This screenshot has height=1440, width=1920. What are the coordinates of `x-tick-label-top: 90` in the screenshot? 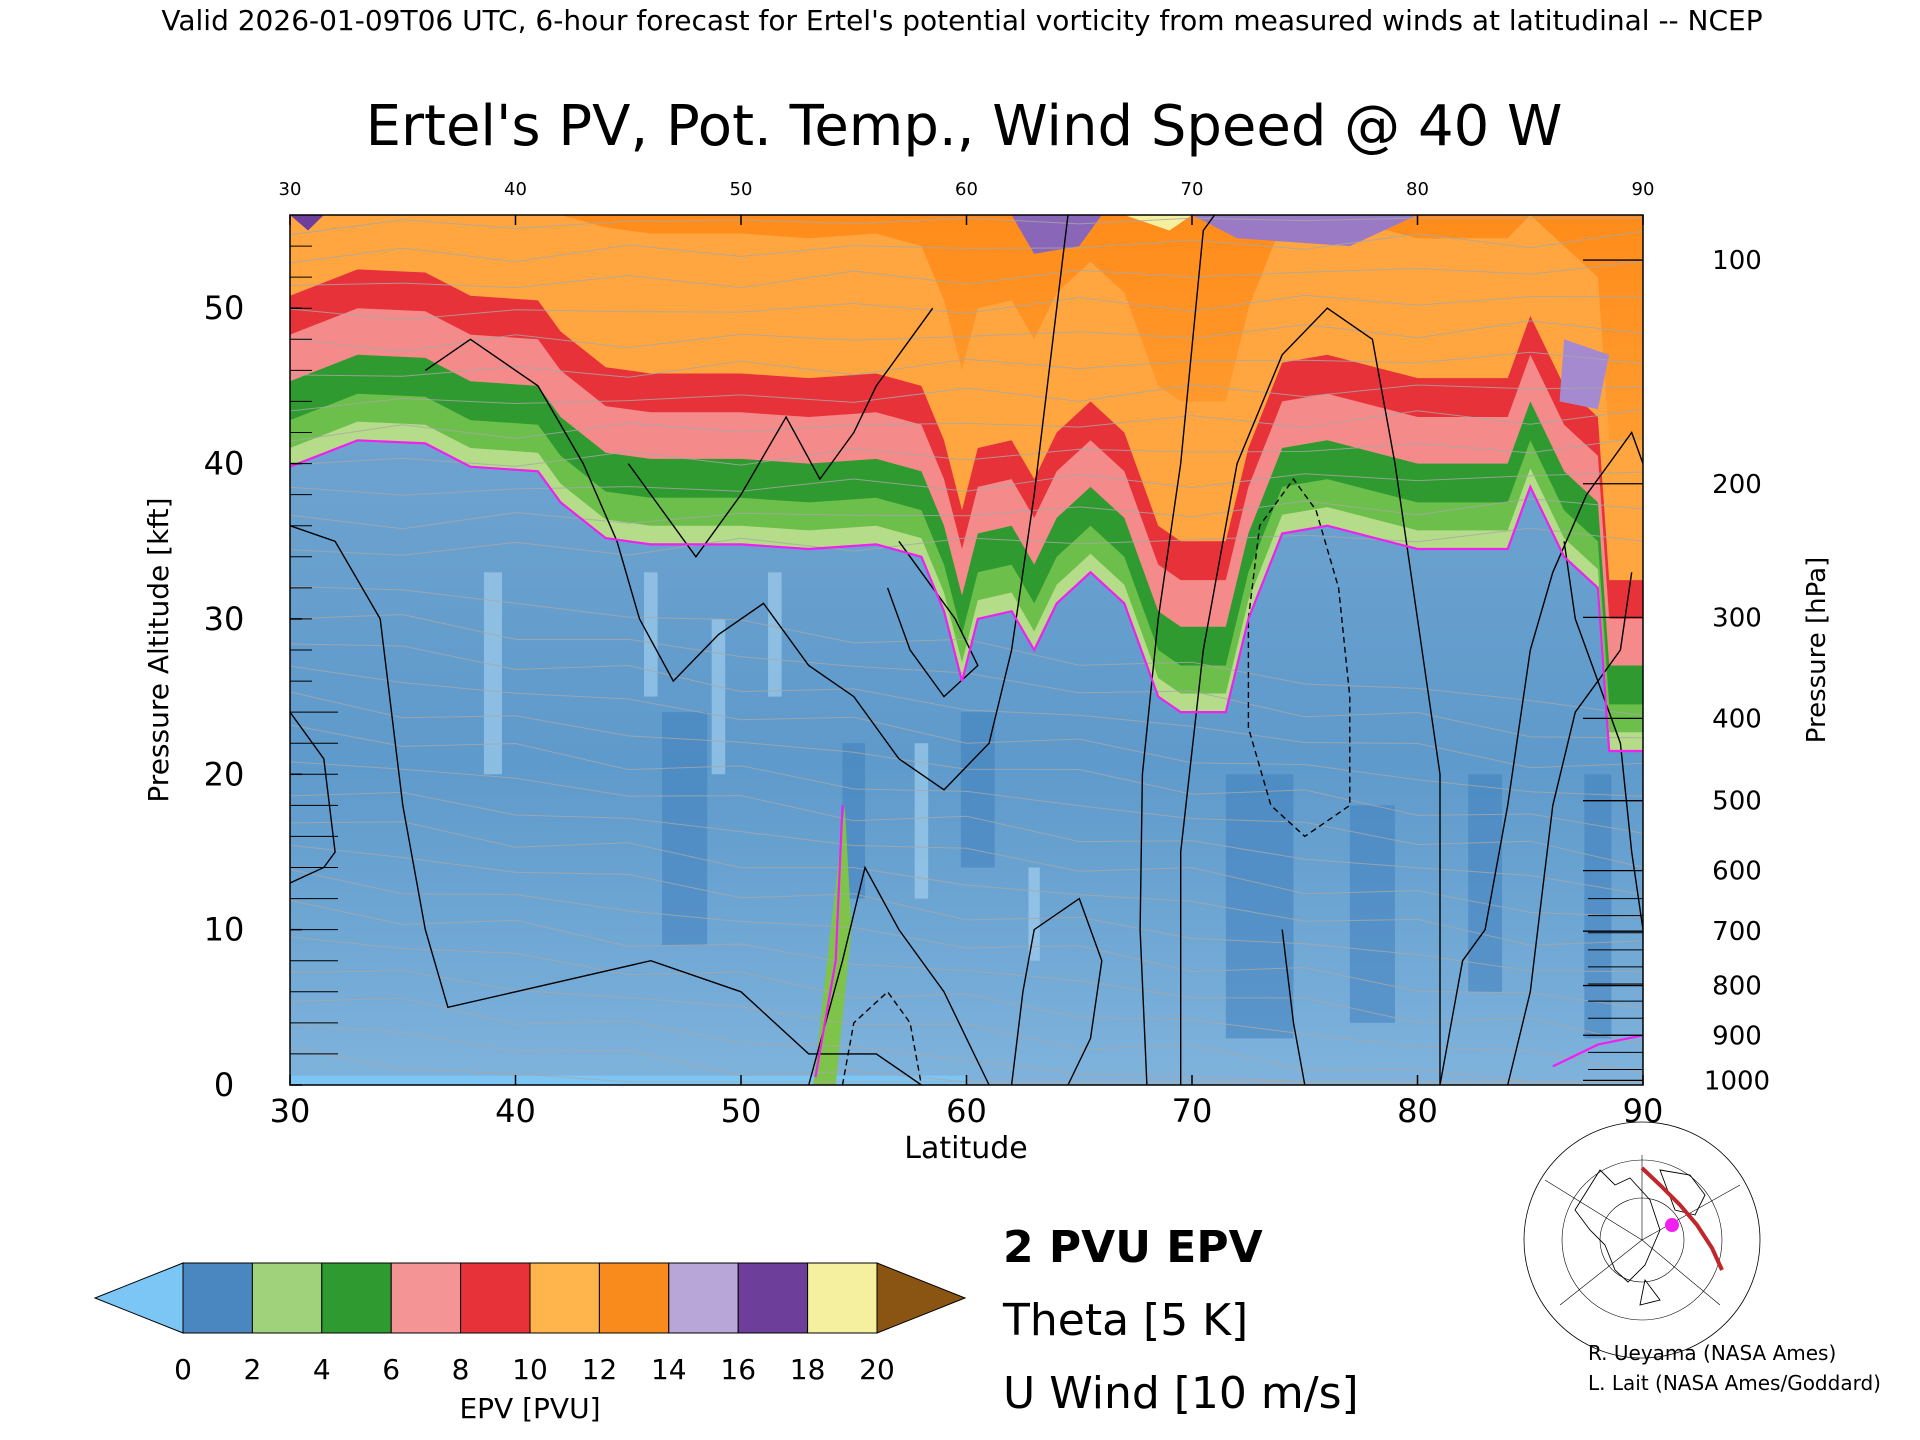 It's located at (1643, 189).